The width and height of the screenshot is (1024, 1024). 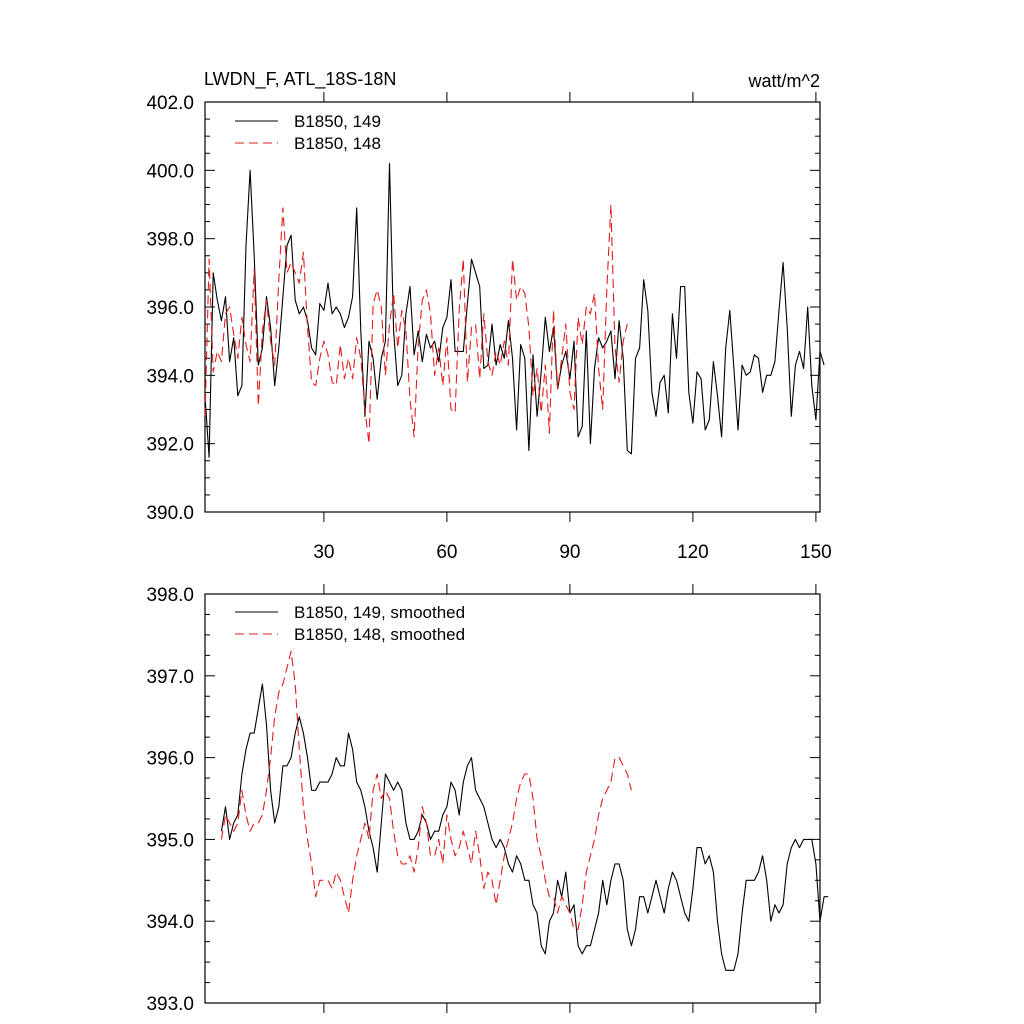 I want to click on x-tick-label: 120, so click(x=693, y=552).